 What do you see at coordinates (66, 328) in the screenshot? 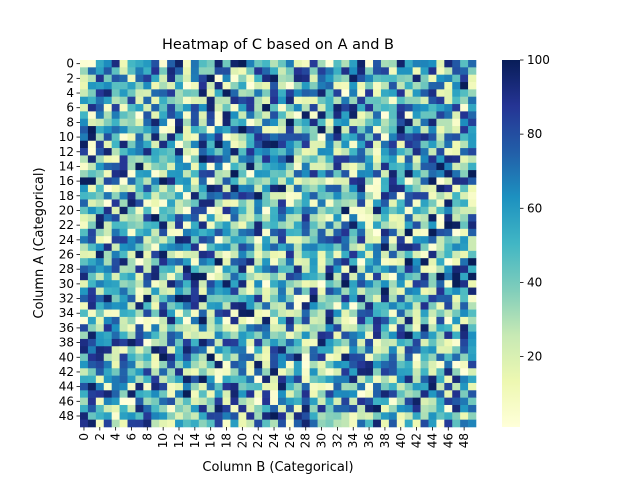
I see `y-tick-label: 36` at bounding box center [66, 328].